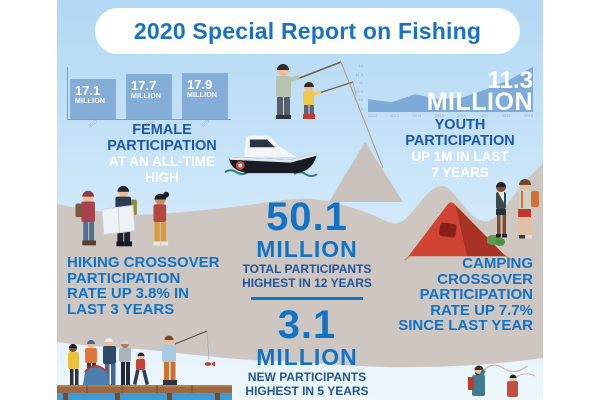 The image size is (600, 400). What do you see at coordinates (502, 380) in the screenshot?
I see `shore-fishermen-illustration` at bounding box center [502, 380].